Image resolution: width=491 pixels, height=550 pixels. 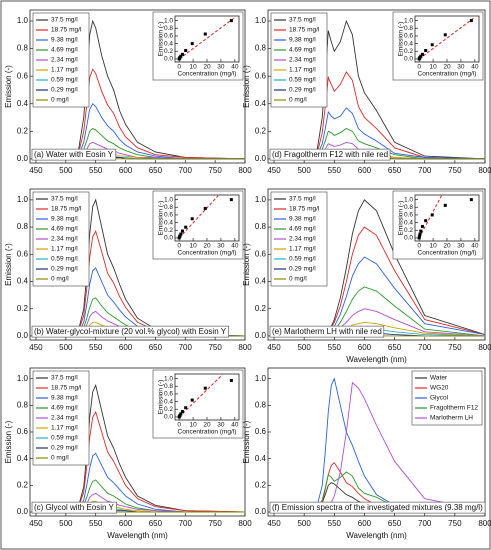 What do you see at coordinates (74, 507) in the screenshot?
I see `panel-title: (c) Glycol with Eosin Y` at bounding box center [74, 507].